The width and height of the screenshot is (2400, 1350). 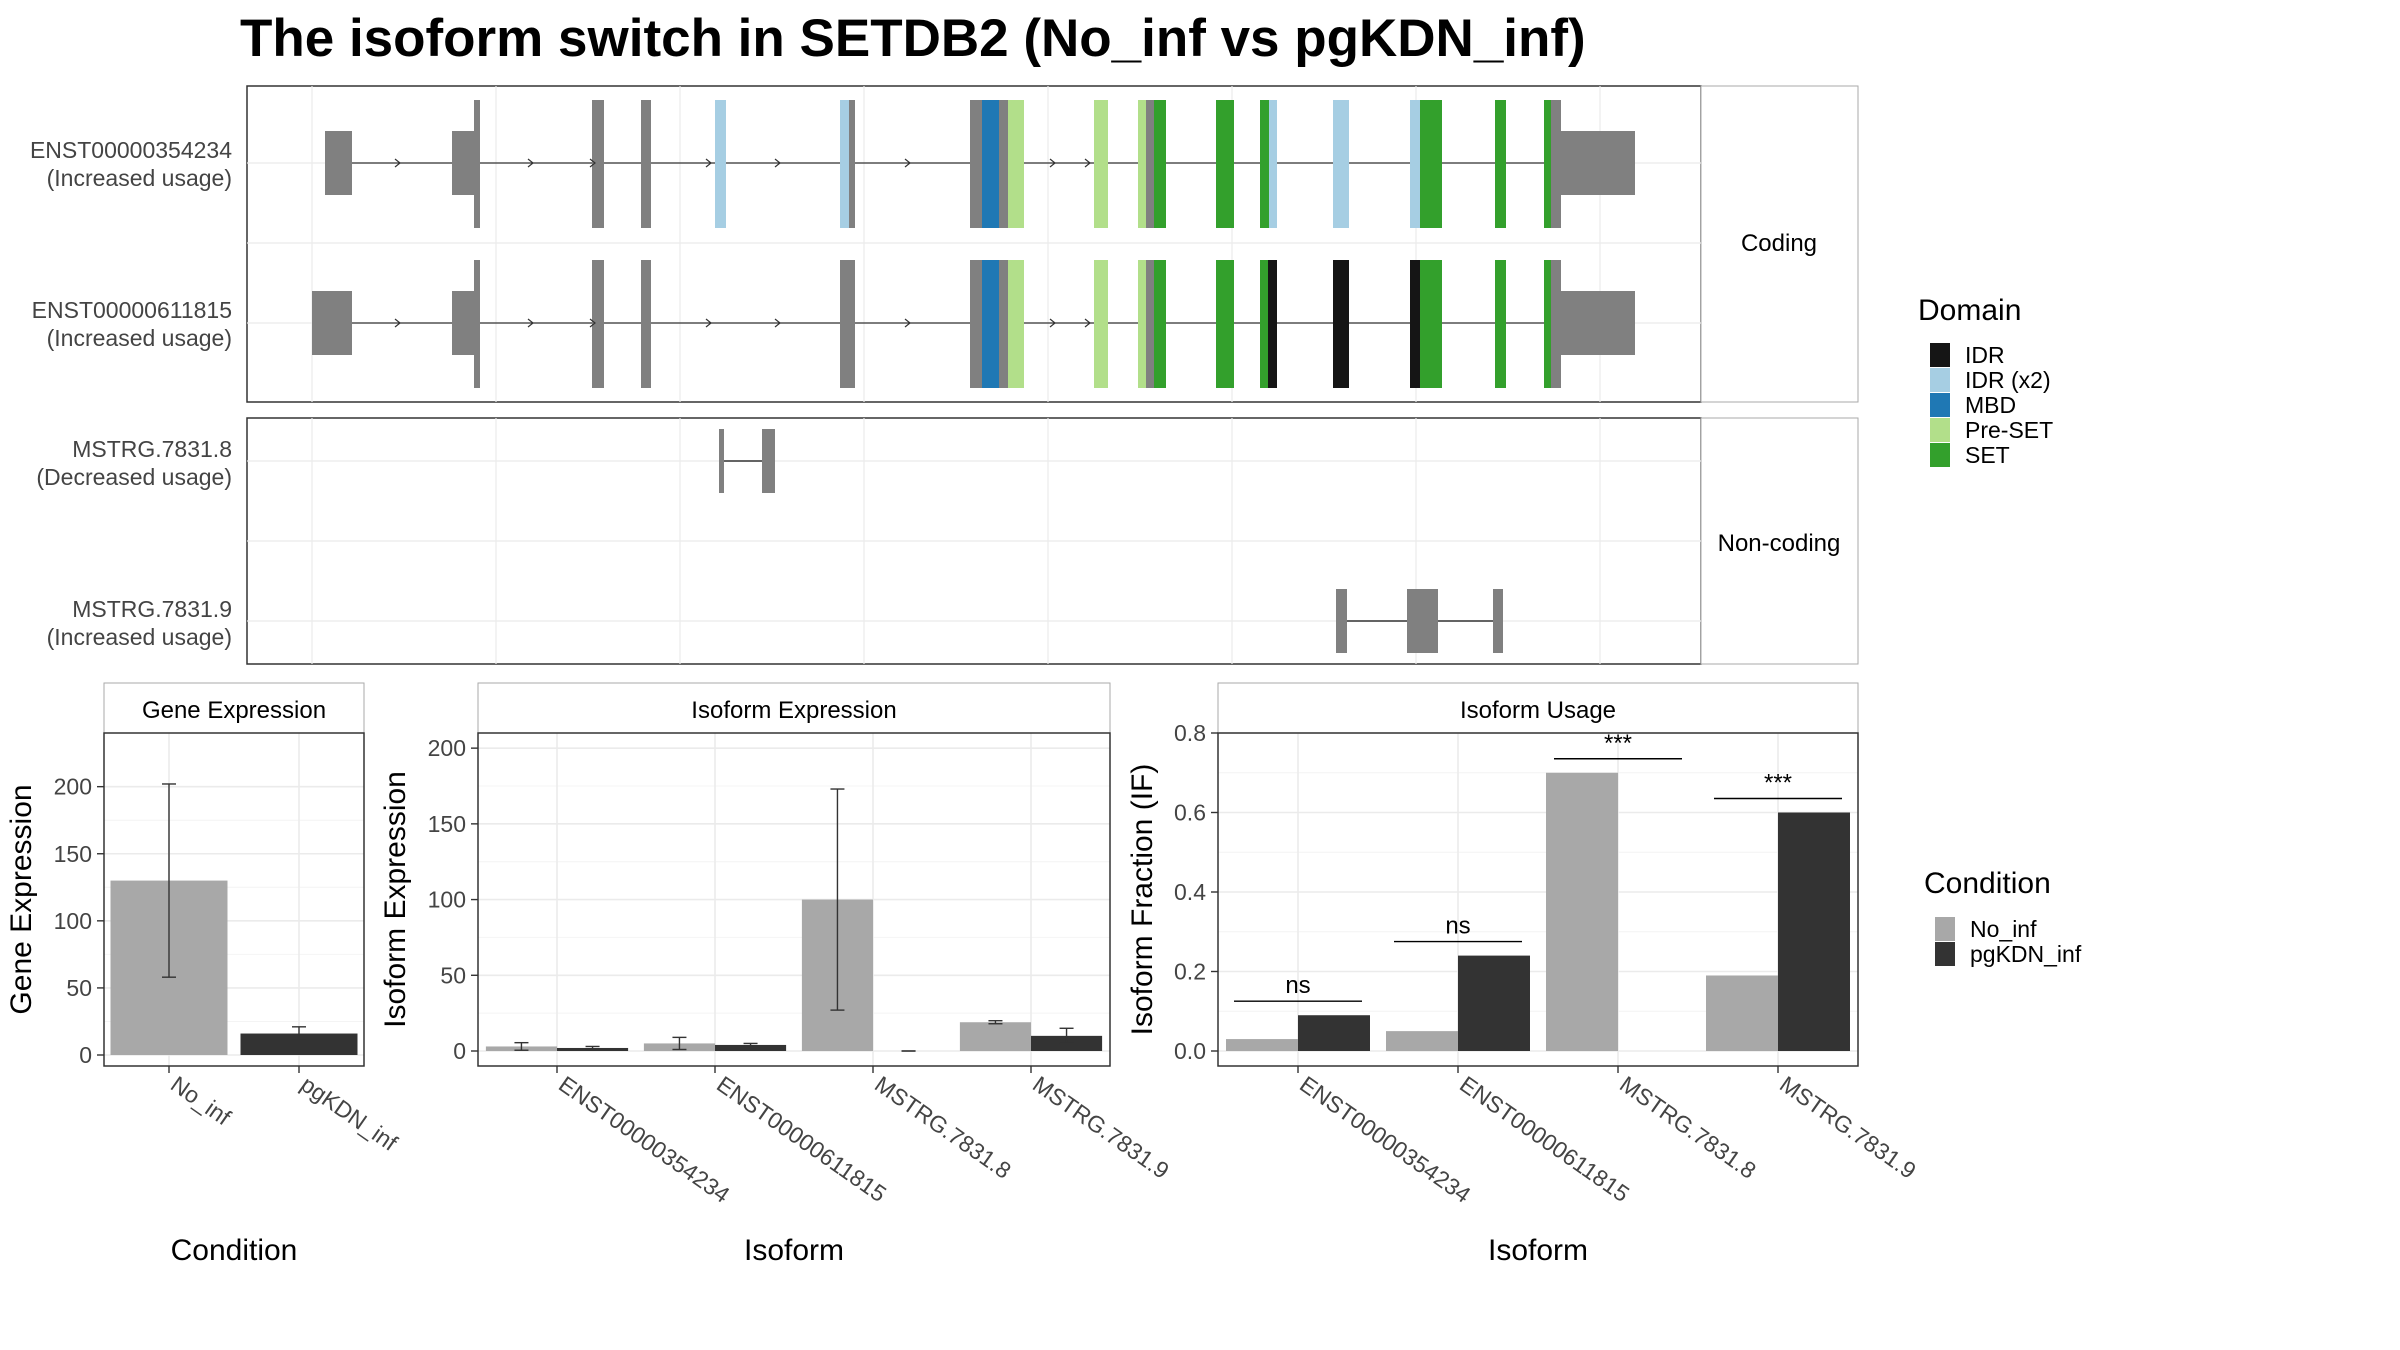 What do you see at coordinates (1190, 972) in the screenshot?
I see `y-tick-label: 0.2` at bounding box center [1190, 972].